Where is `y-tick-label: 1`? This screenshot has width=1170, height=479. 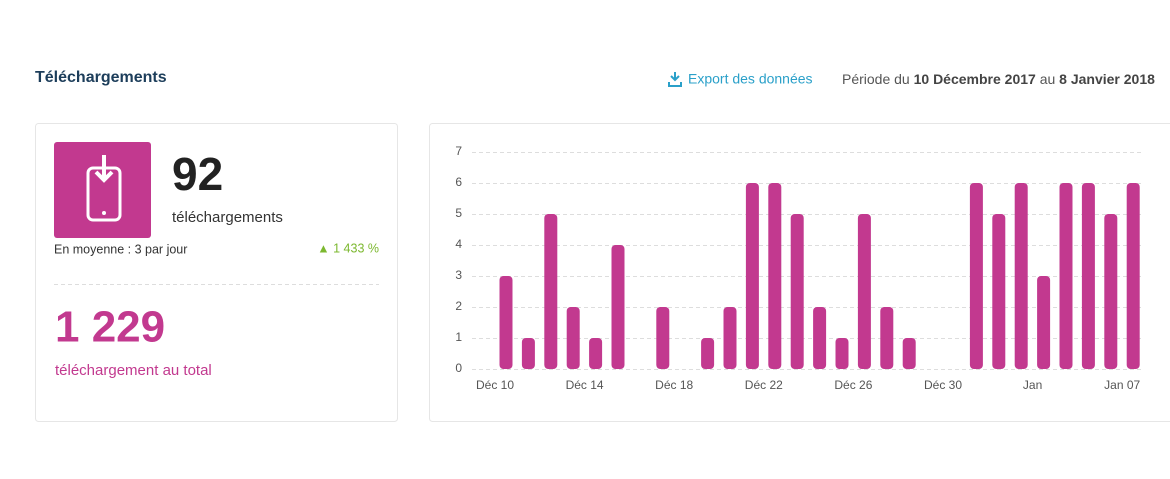 y-tick-label: 1 is located at coordinates (458, 337).